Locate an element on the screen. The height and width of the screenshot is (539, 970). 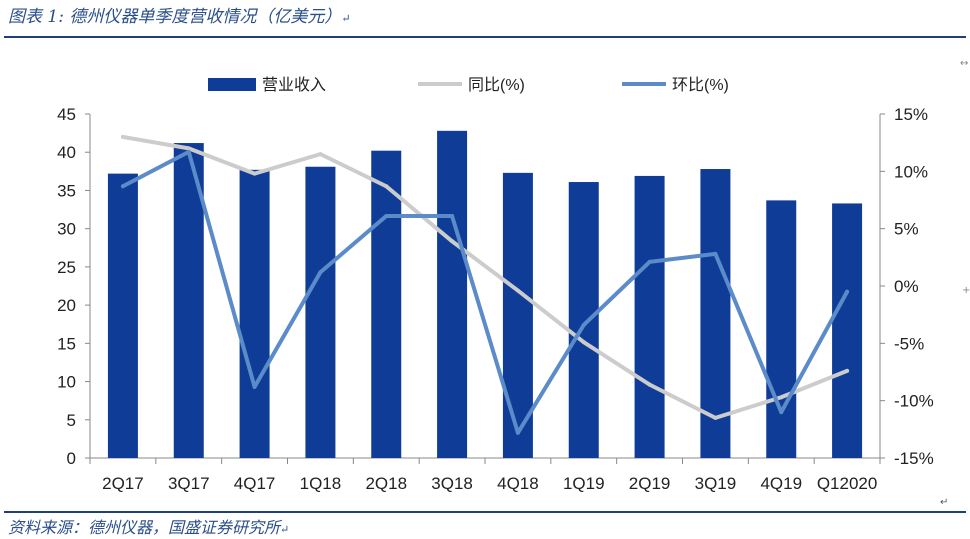
category-label: 3Q19 is located at coordinates (716, 483).